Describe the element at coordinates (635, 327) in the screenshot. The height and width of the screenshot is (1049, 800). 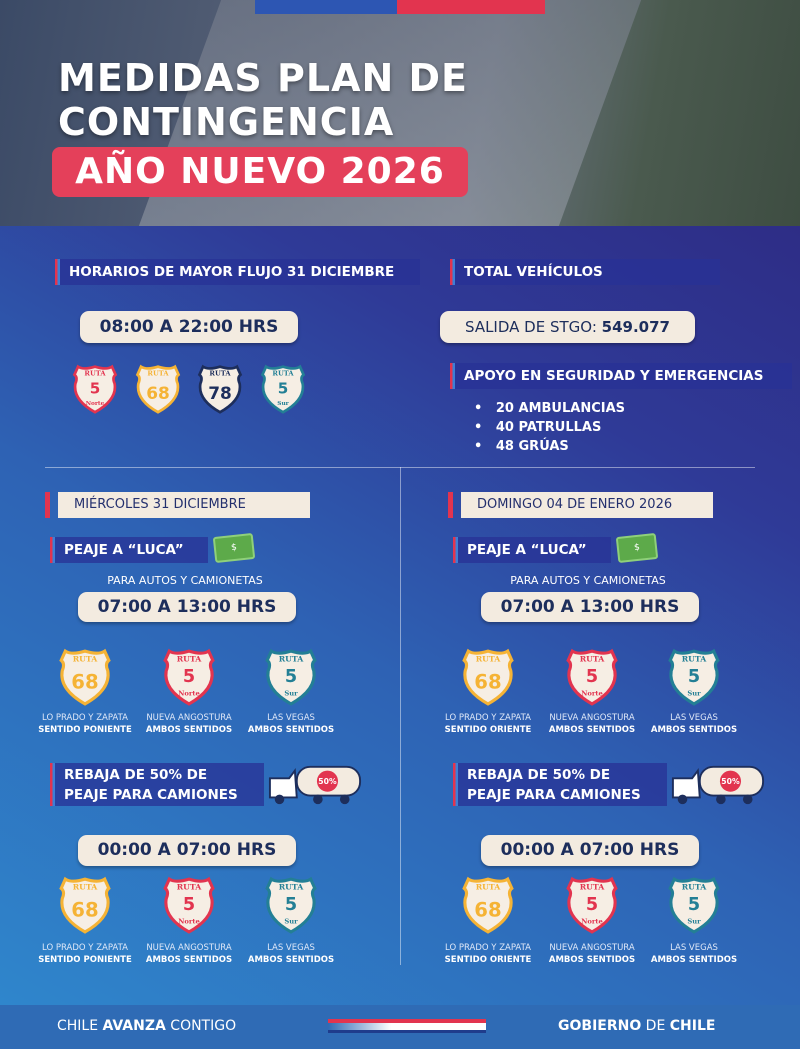
I see `total-value: 549.077` at that location.